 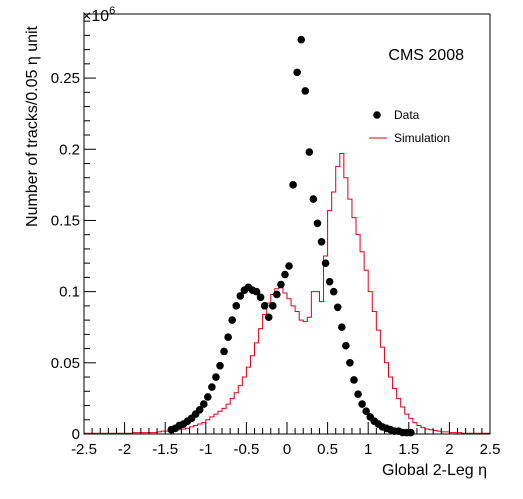 I want to click on y-axis: 0 0.05 0.1 0.15 0.2 0.25, so click(x=73, y=231).